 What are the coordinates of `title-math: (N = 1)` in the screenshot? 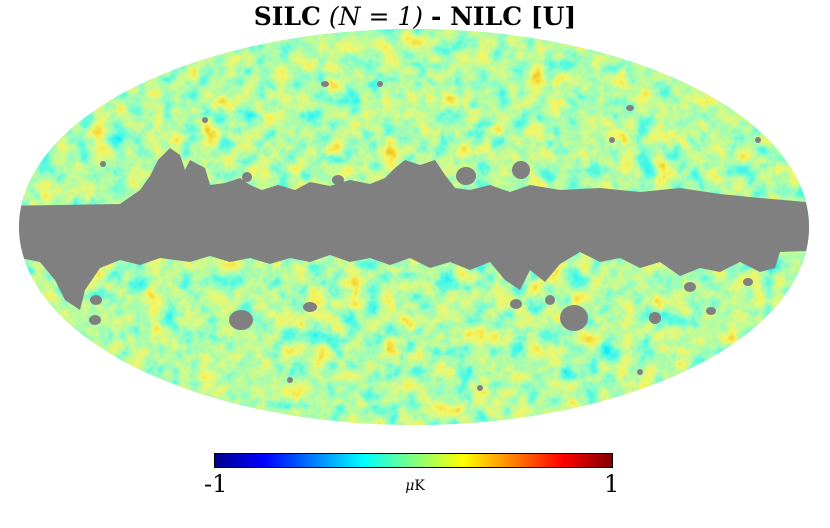 It's located at (376, 16).